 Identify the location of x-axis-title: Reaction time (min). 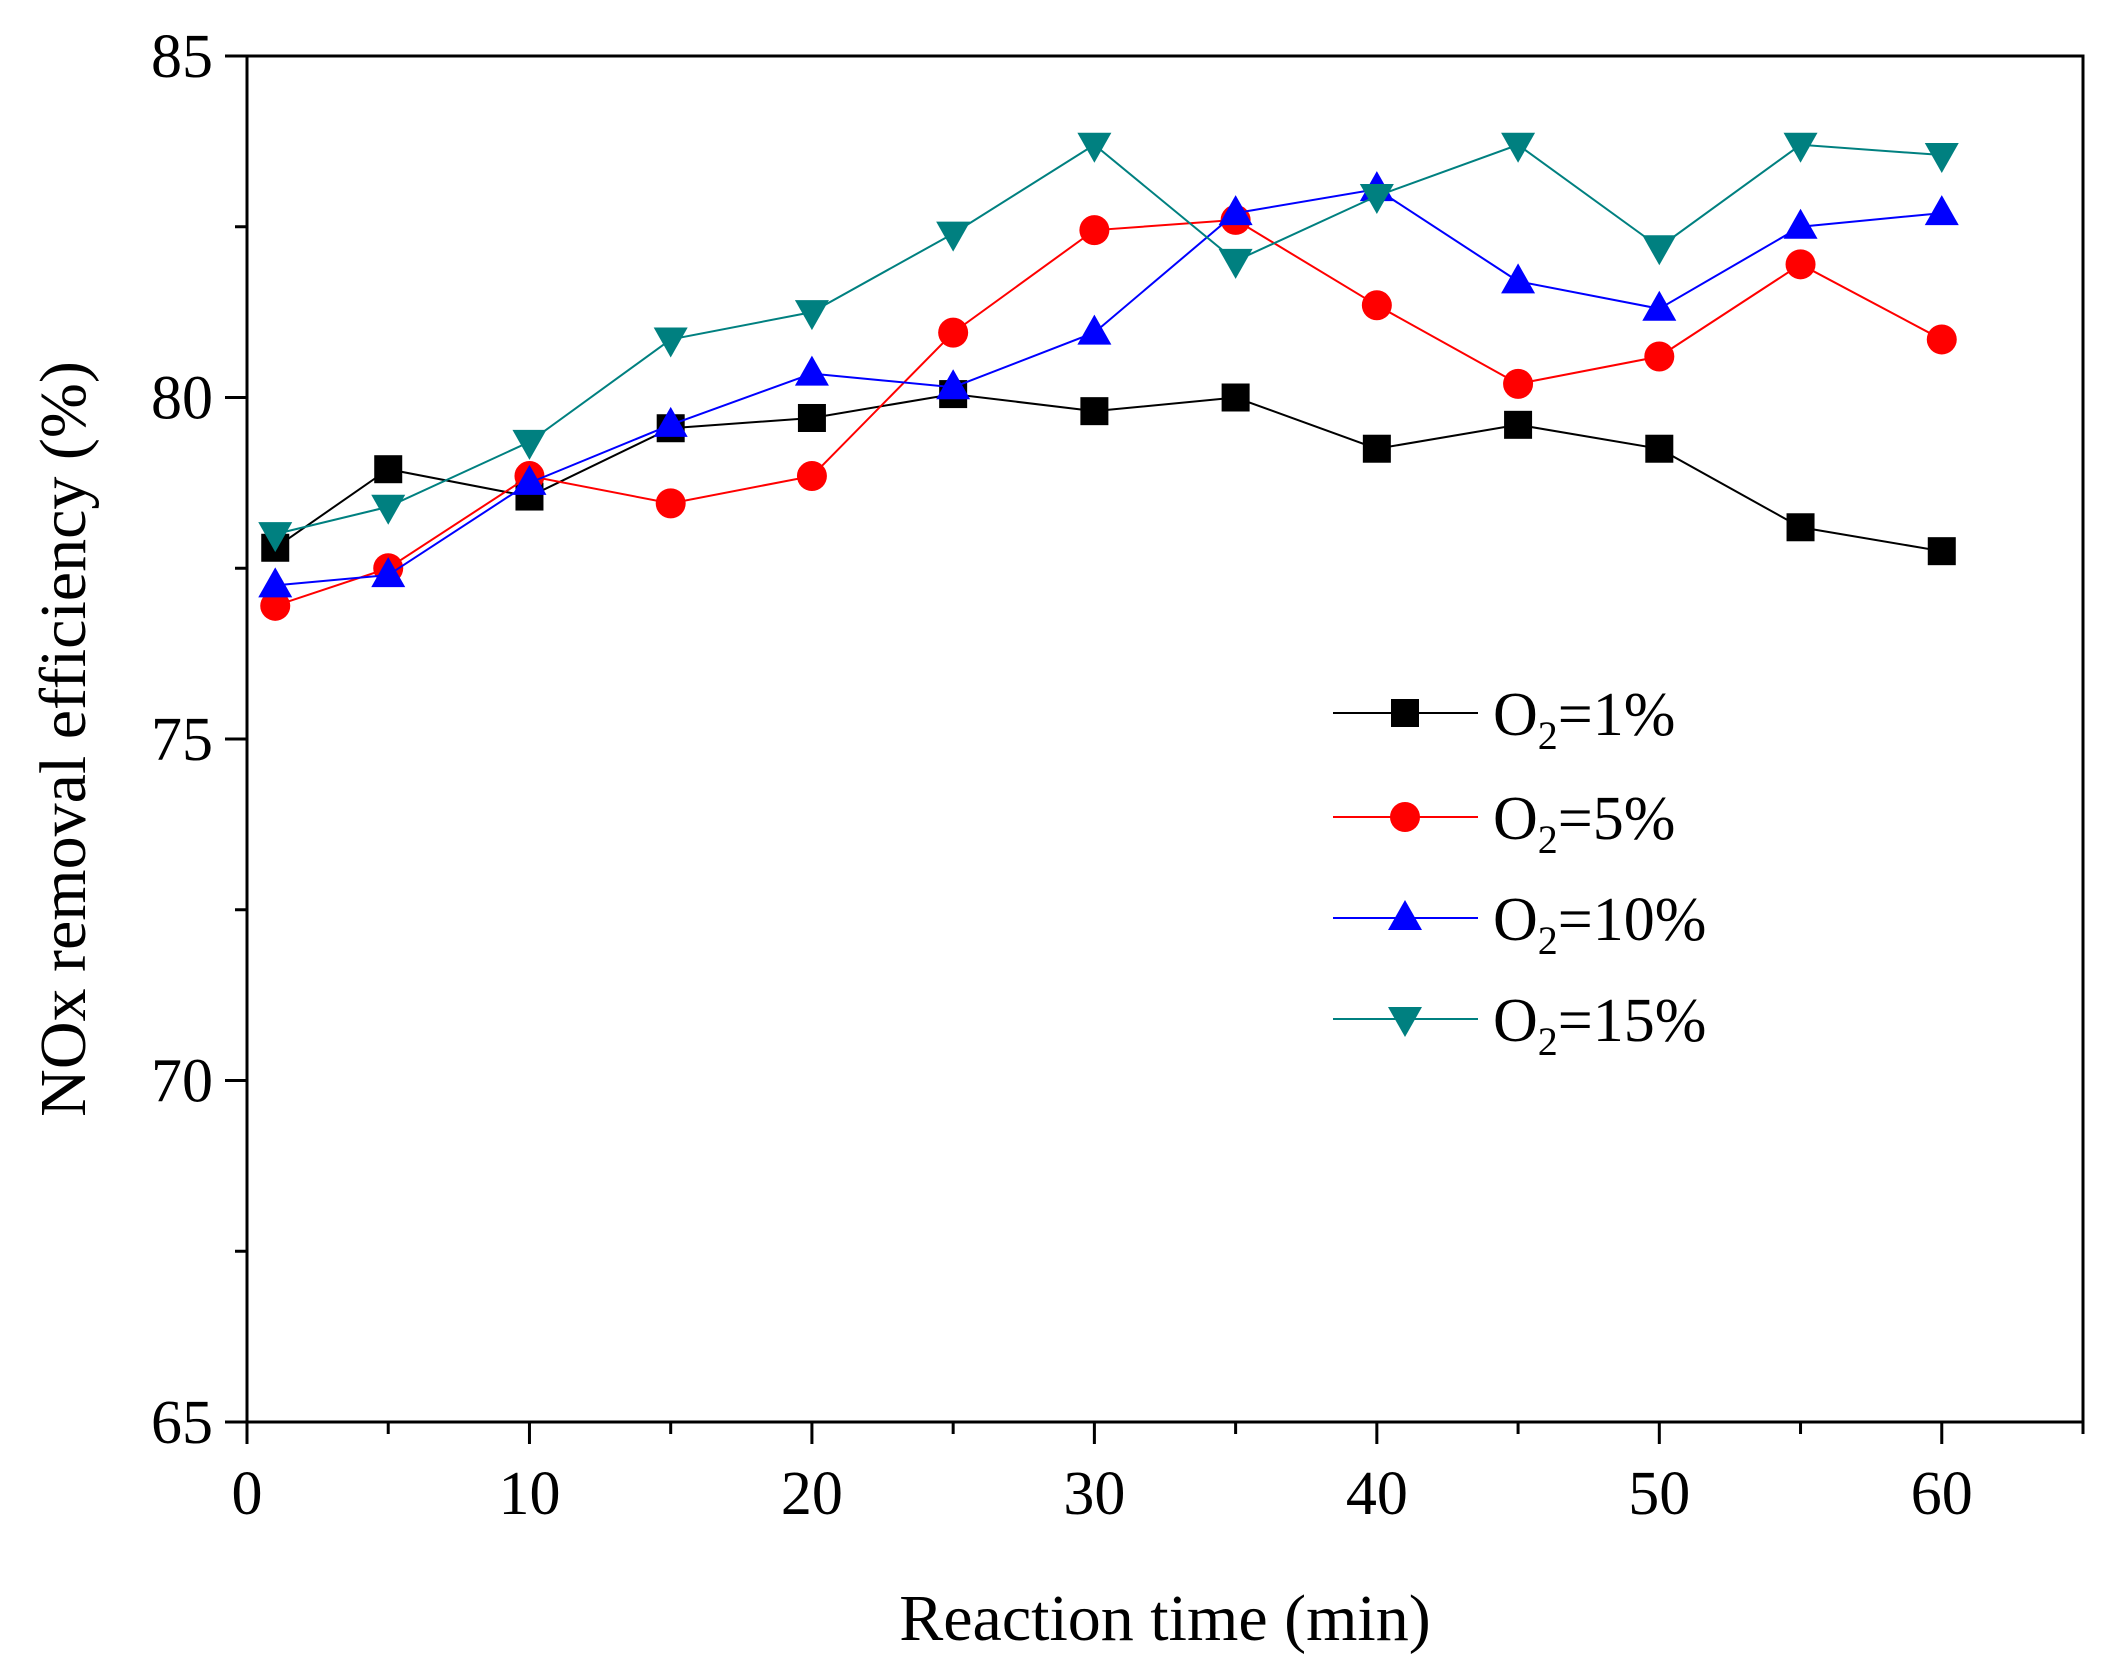
(1165, 1618).